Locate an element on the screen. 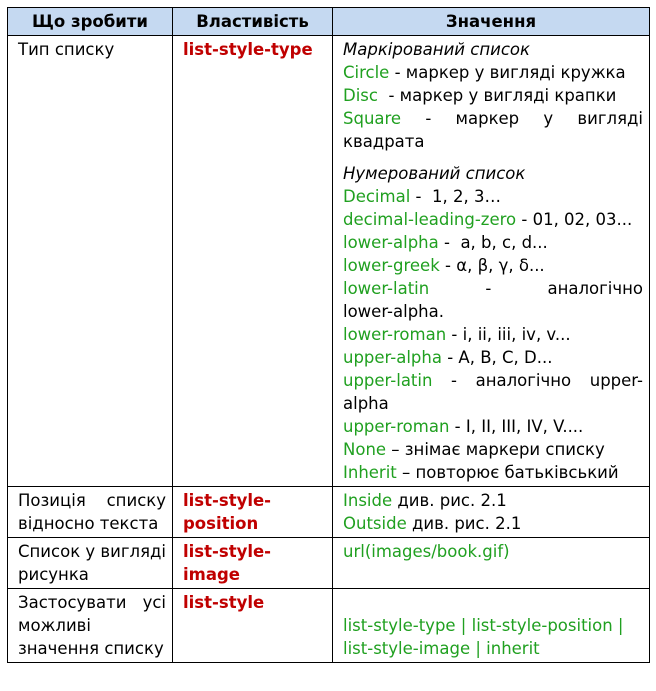 The height and width of the screenshot is (691, 656). header-row: Що зробити Властивість Значення is located at coordinates (328, 21).